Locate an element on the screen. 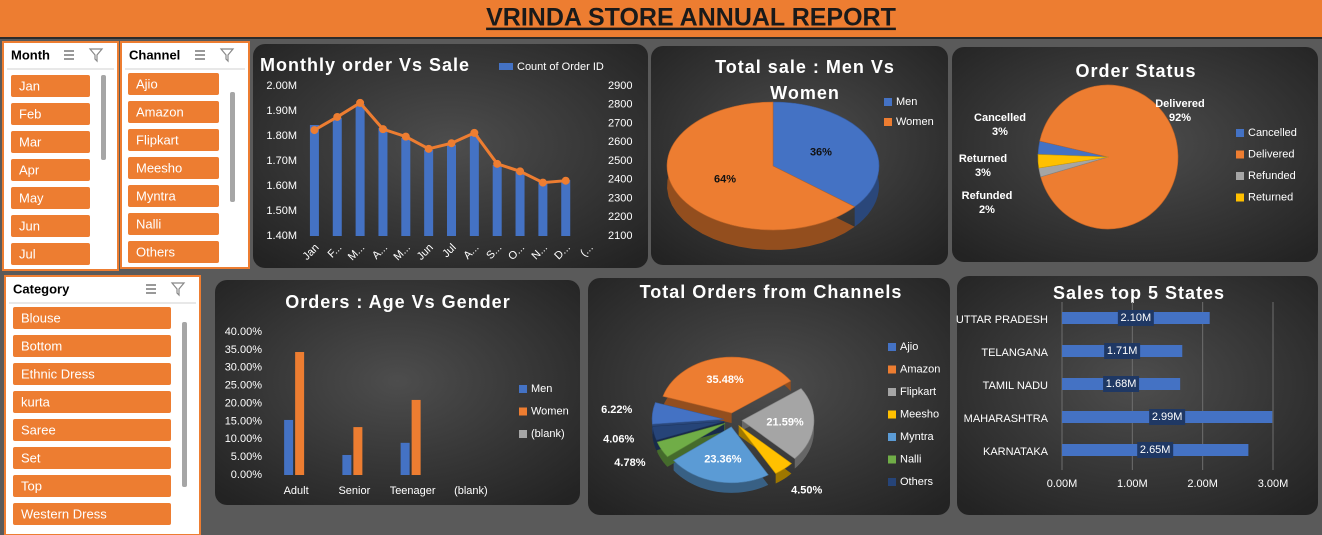 This screenshot has height=535, width=1322. x-tick-label: 1.00M is located at coordinates (1132, 484).